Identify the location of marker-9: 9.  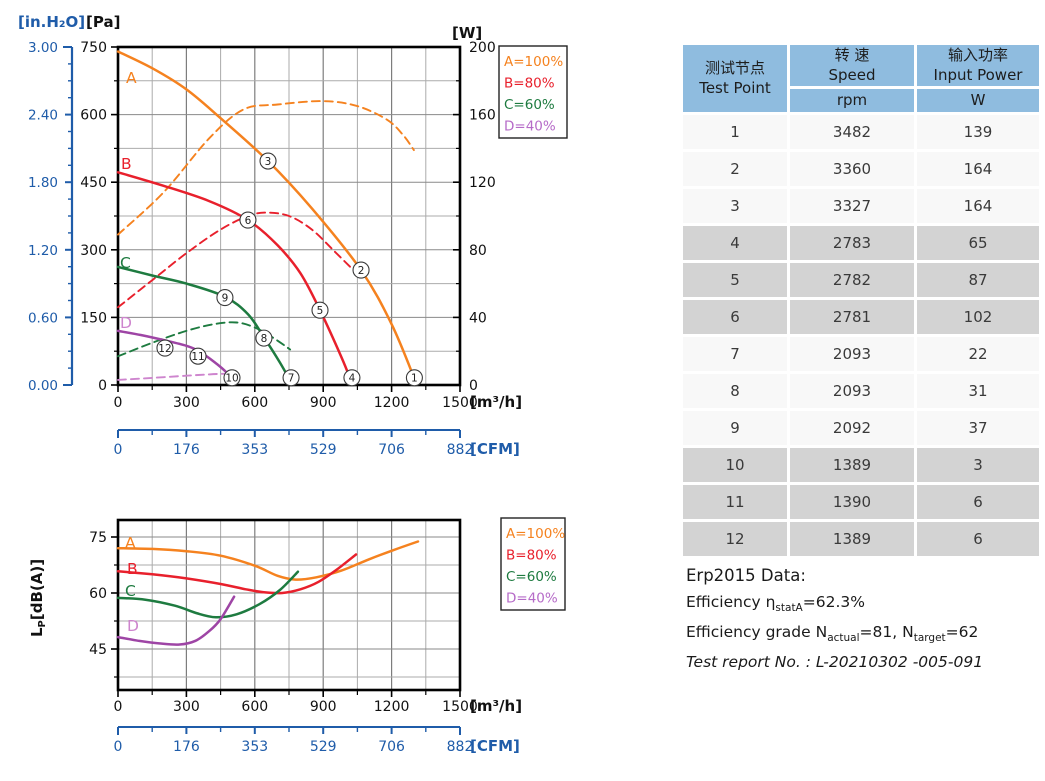
(225, 298).